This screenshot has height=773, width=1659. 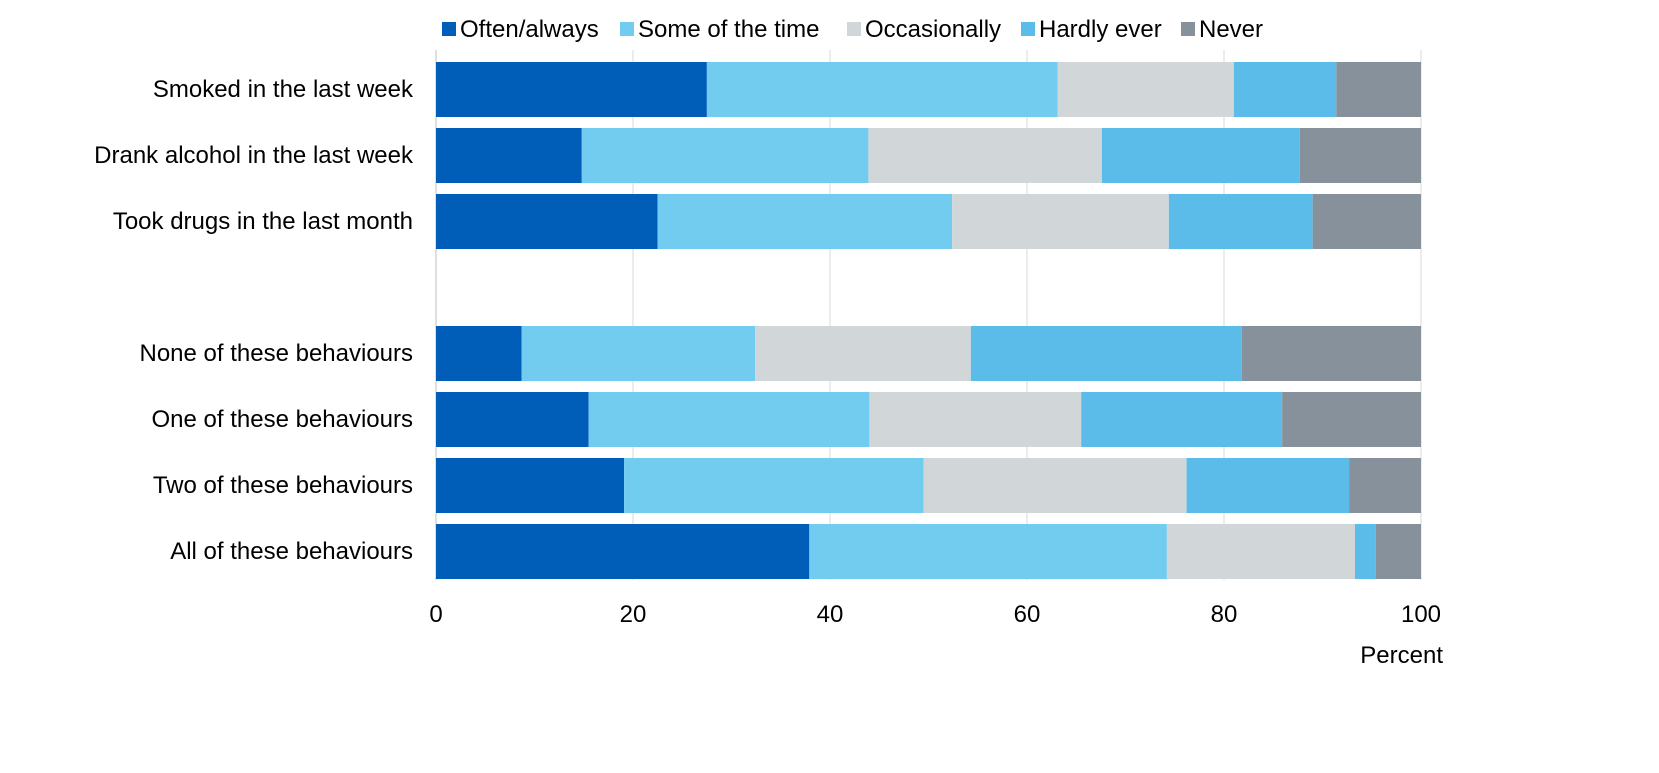 I want to click on category-label-4: None of these behaviours, so click(x=276, y=353).